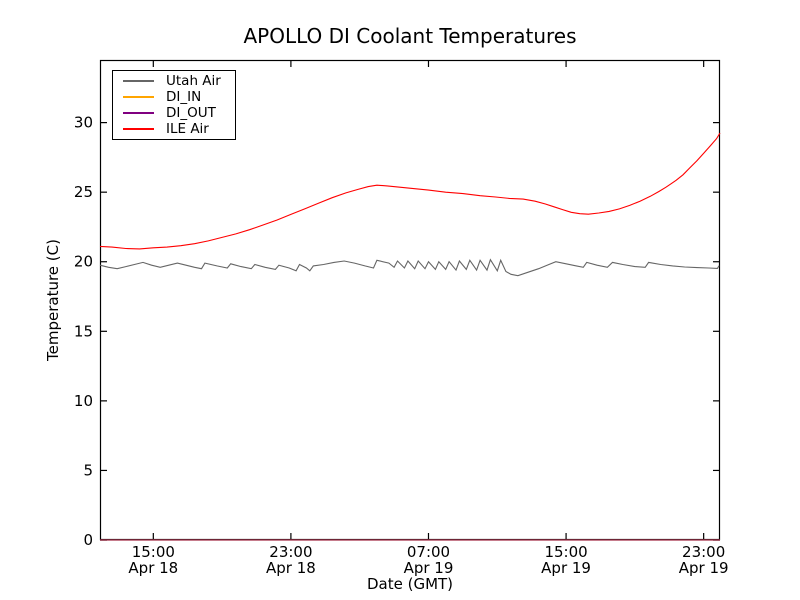  I want to click on legend: Utah Air DI_IN DI_OUT ILE Air, so click(174, 105).